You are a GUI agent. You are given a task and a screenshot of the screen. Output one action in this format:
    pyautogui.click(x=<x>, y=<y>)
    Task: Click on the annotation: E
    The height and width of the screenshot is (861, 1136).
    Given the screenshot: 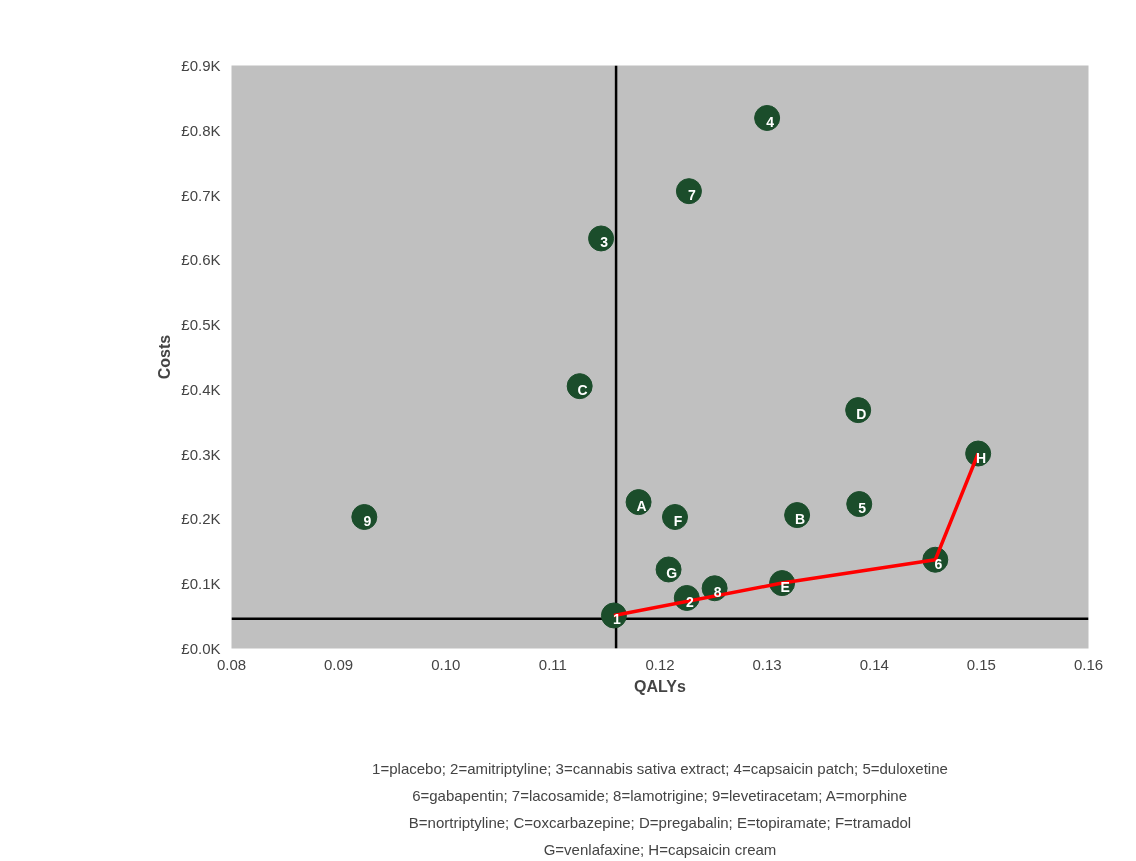 What is the action you would take?
    pyautogui.click(x=785, y=587)
    